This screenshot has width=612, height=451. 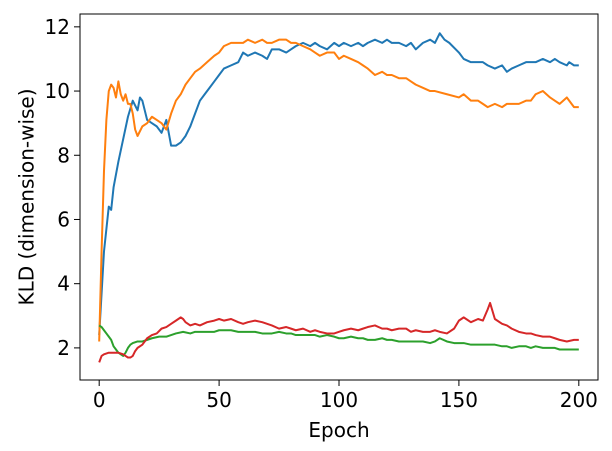 What do you see at coordinates (63, 219) in the screenshot?
I see `y-tick-label: 6` at bounding box center [63, 219].